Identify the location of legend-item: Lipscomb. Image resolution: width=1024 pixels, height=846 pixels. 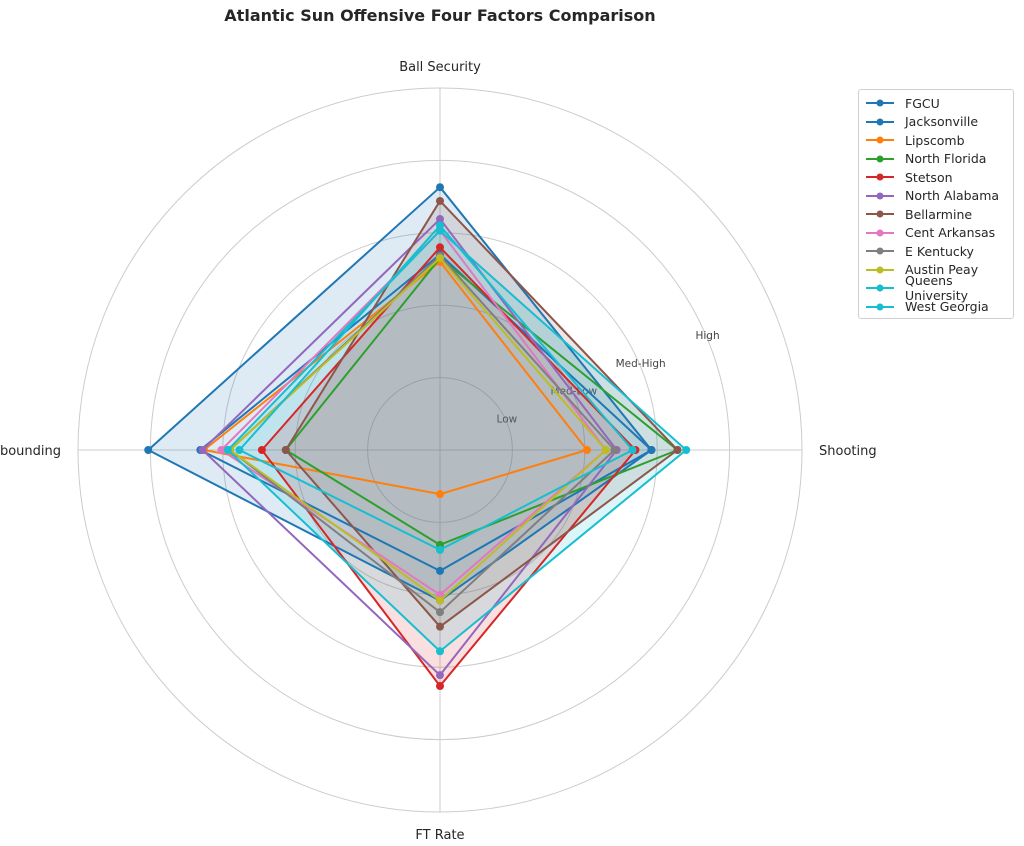
(939, 140).